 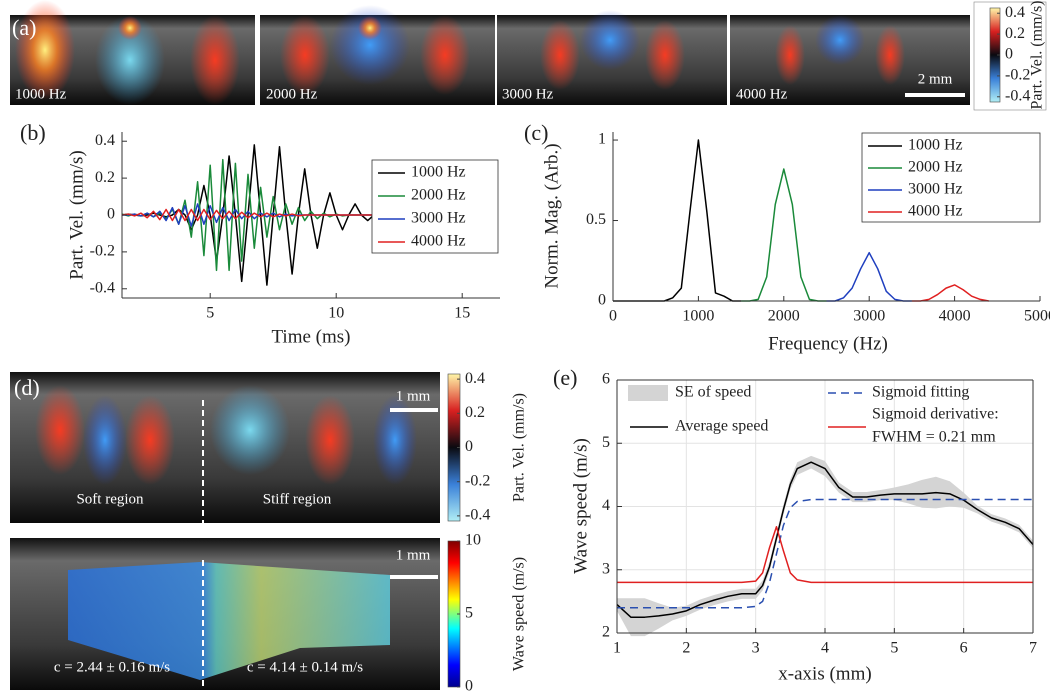 What do you see at coordinates (613, 316) in the screenshot?
I see `x-tick-label: 0` at bounding box center [613, 316].